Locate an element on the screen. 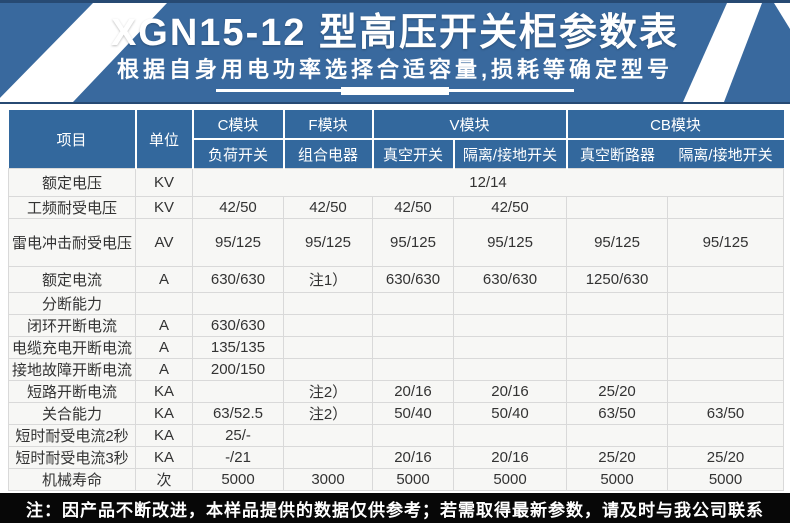 This screenshot has height=523, width=790. value-cell: 1250/630 is located at coordinates (617, 279).